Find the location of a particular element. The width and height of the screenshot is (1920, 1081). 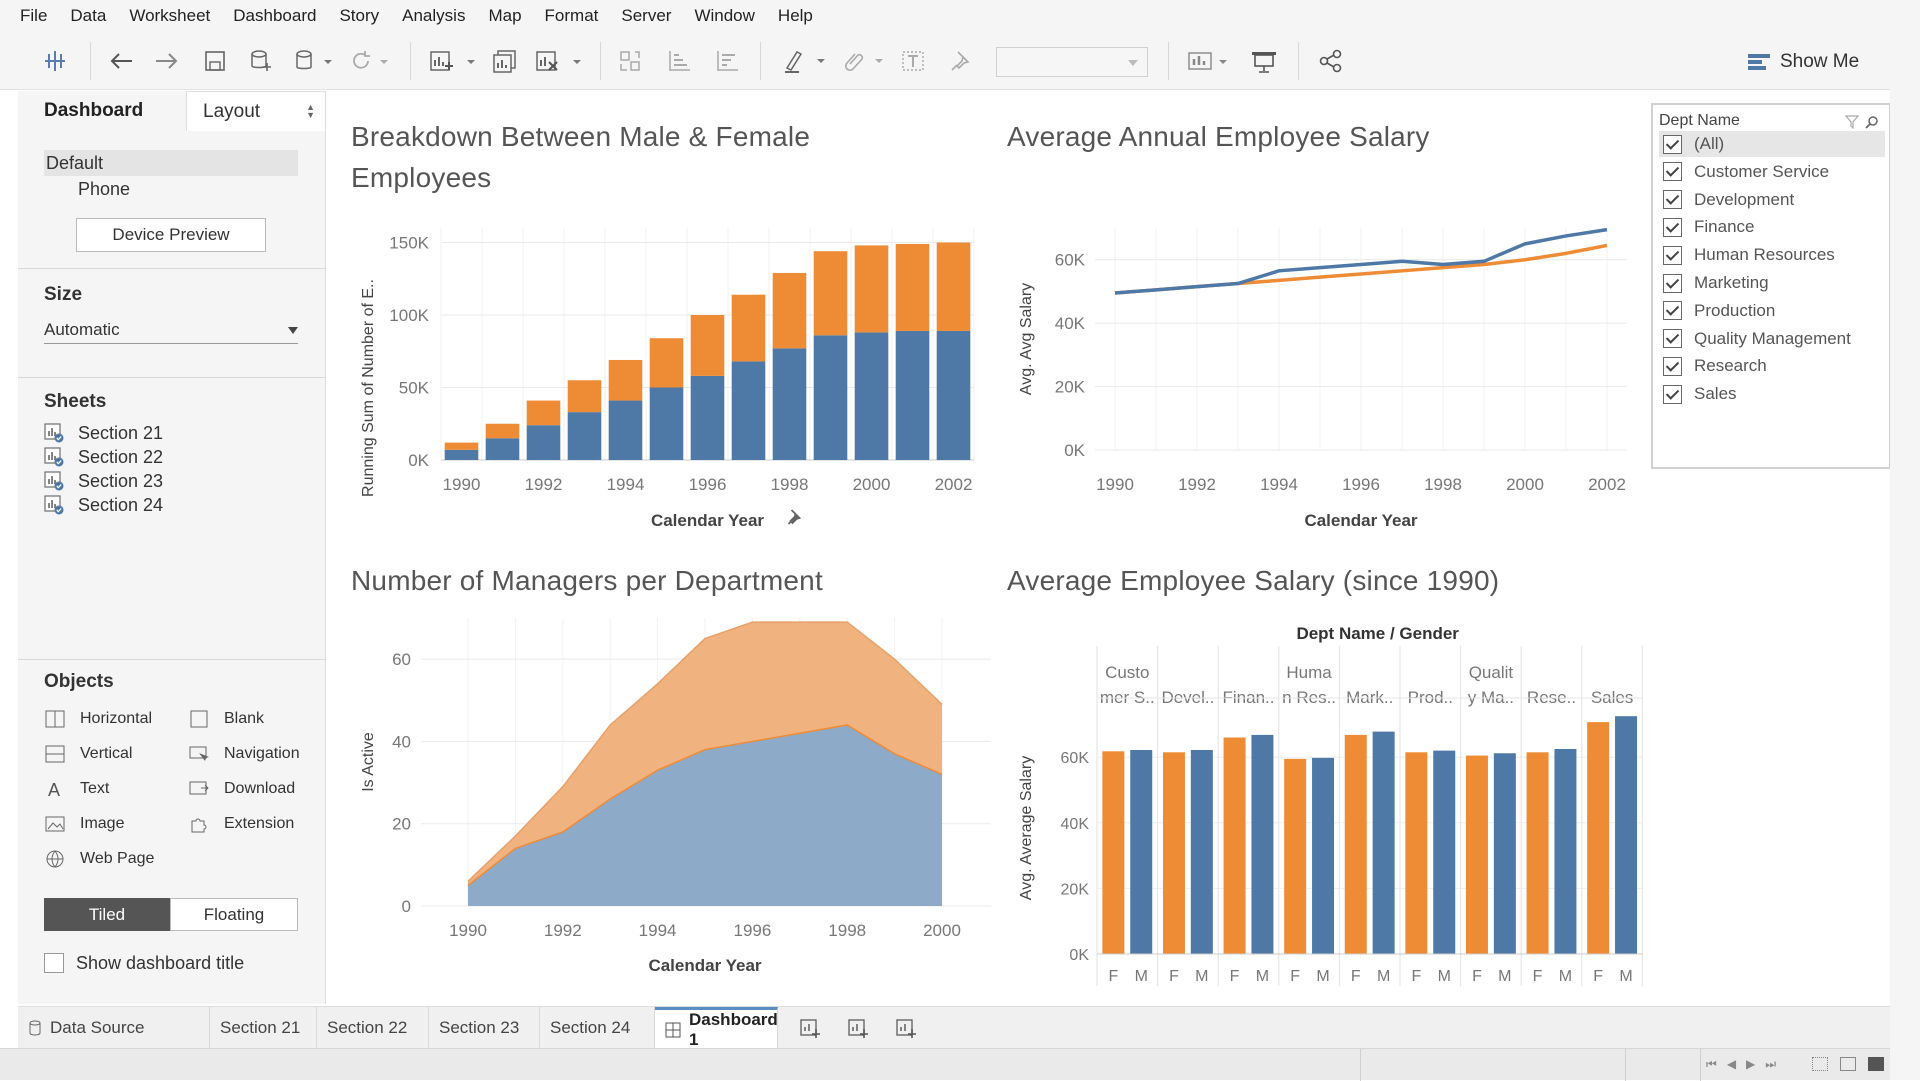

new-data-source-icon is located at coordinates (261, 61).